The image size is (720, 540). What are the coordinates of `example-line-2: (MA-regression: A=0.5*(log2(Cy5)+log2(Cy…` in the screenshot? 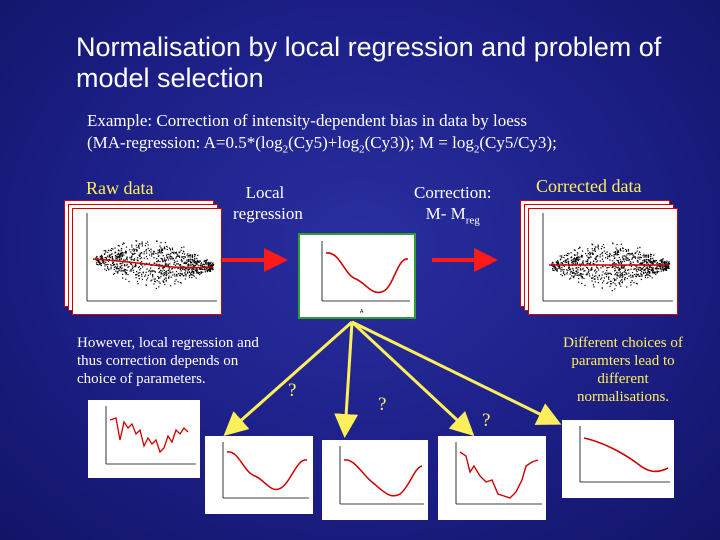 It's located at (322, 144).